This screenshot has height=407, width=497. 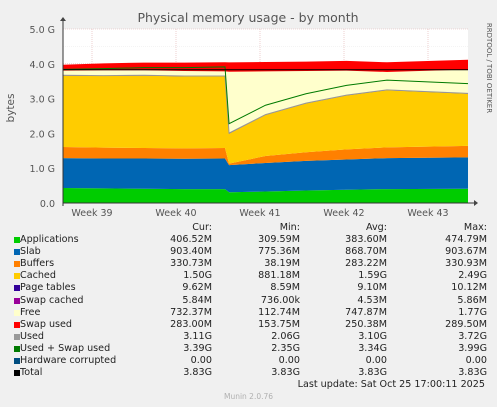 I want to click on x-tick-label-week43: Week 43, so click(x=427, y=213).